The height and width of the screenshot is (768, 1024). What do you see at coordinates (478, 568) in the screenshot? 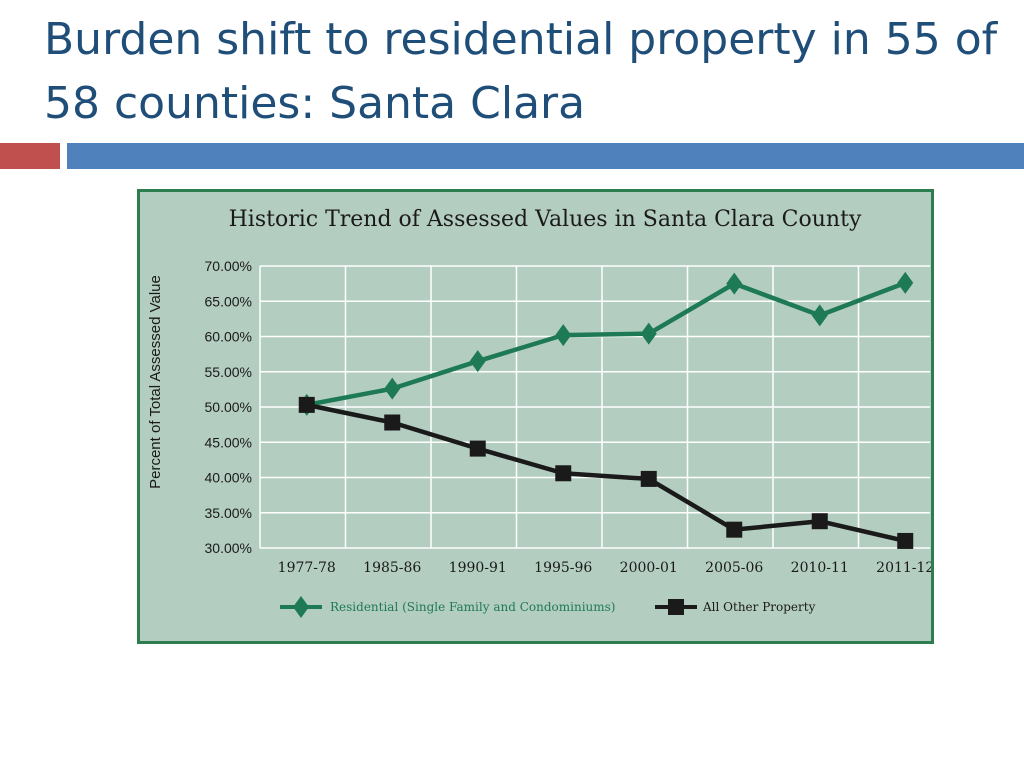
I see `x-tick-label: 1990-91` at bounding box center [478, 568].